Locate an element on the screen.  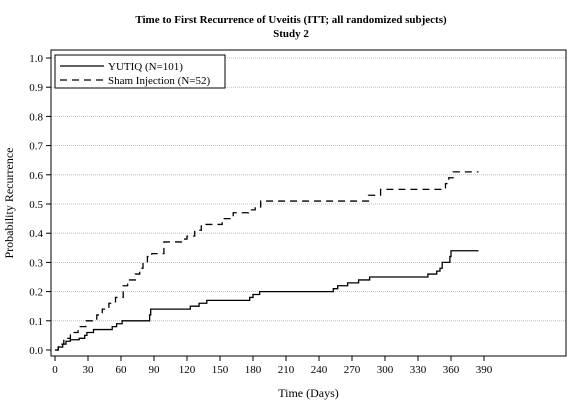
legend-box is located at coordinates (140, 71).